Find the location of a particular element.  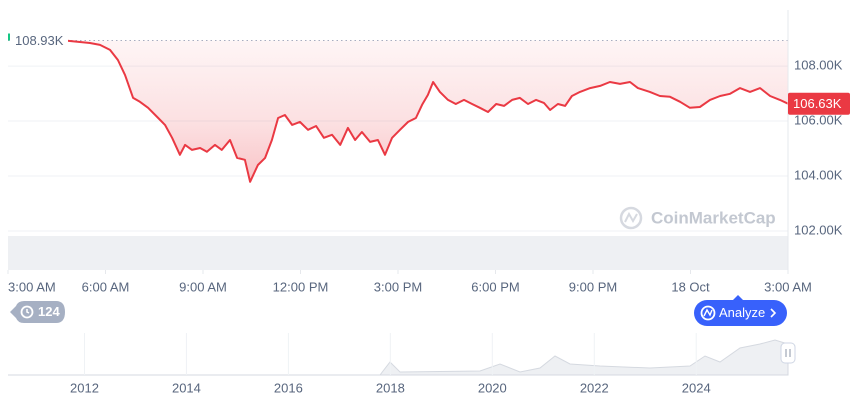

y-tick-label: 104.00K is located at coordinates (818, 174).